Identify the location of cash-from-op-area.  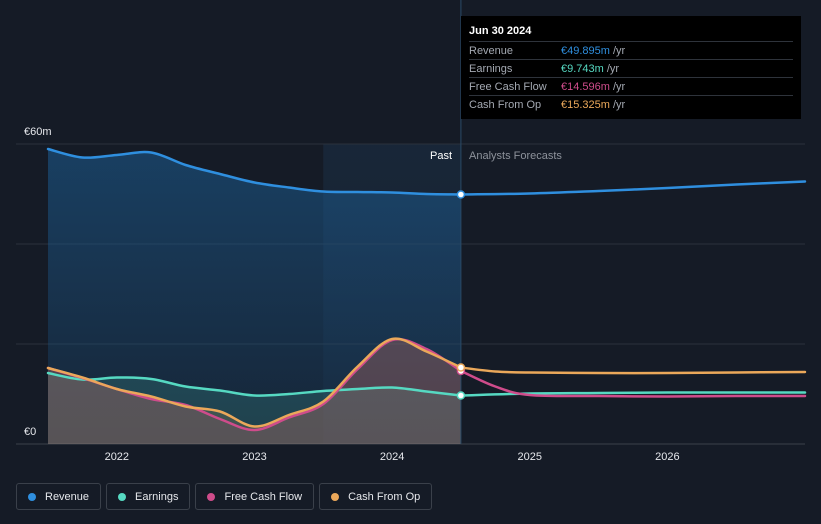
(254, 391).